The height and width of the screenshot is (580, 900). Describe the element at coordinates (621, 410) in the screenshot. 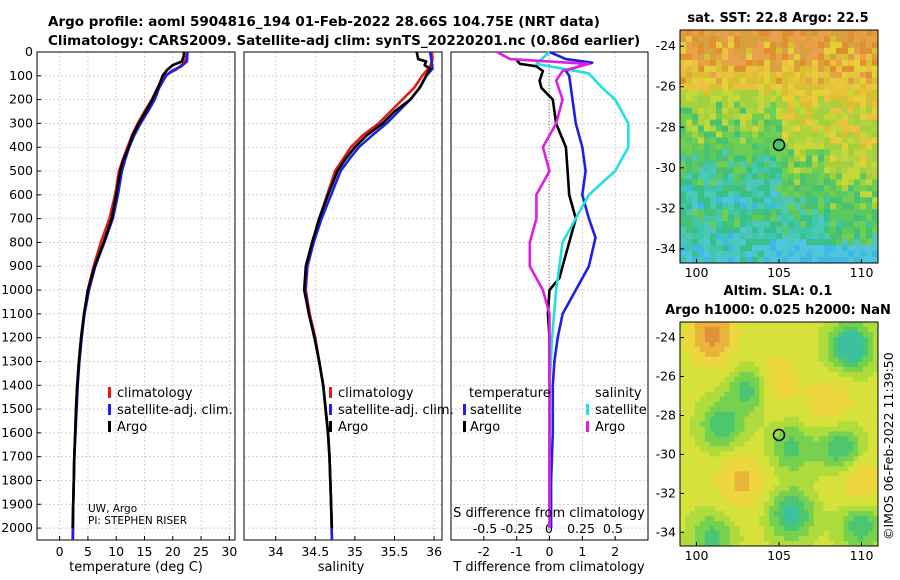

I see `legend-sal-satellite-label: satellite` at that location.